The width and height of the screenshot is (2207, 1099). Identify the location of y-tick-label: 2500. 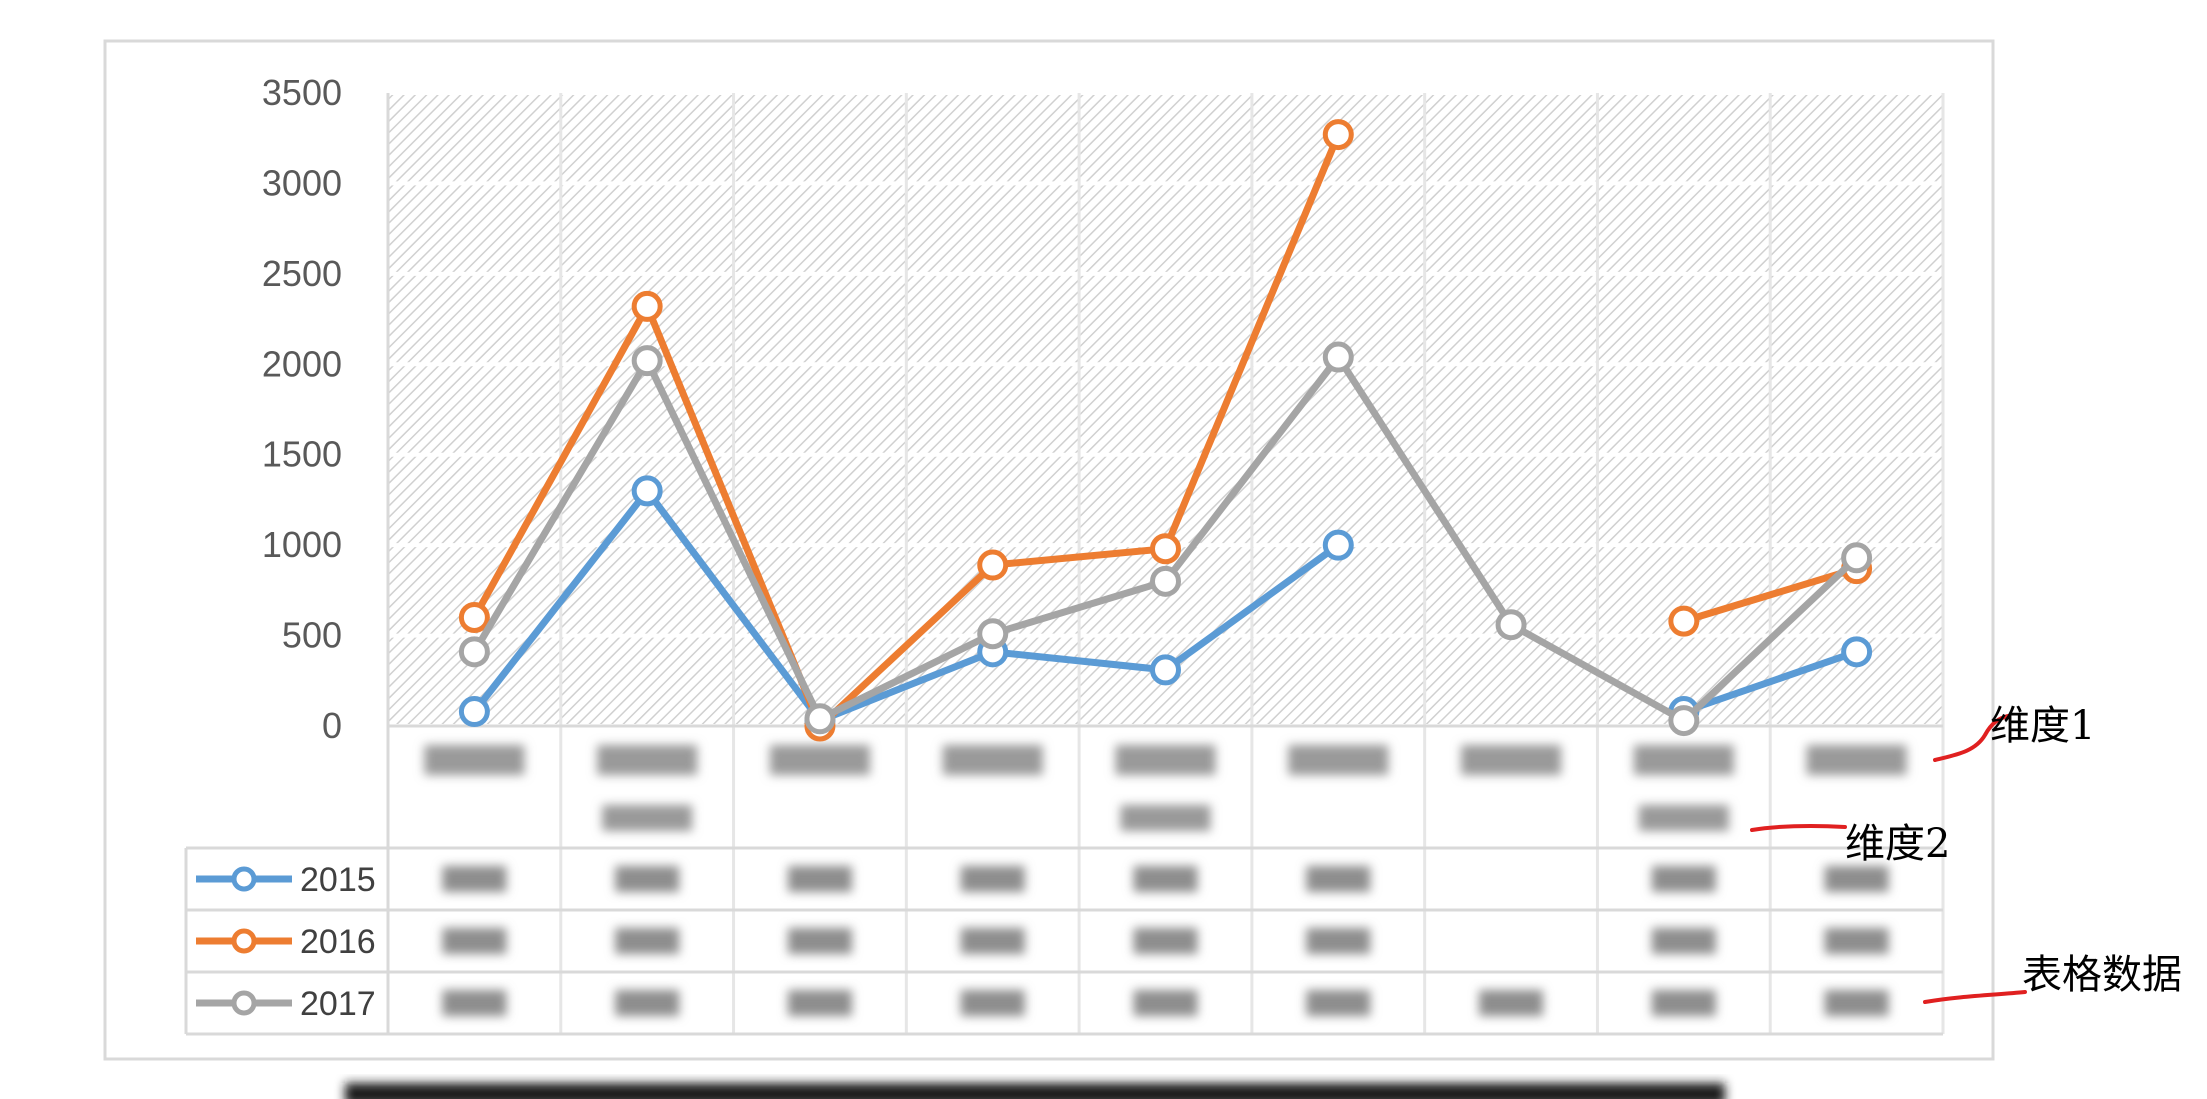
(302, 273).